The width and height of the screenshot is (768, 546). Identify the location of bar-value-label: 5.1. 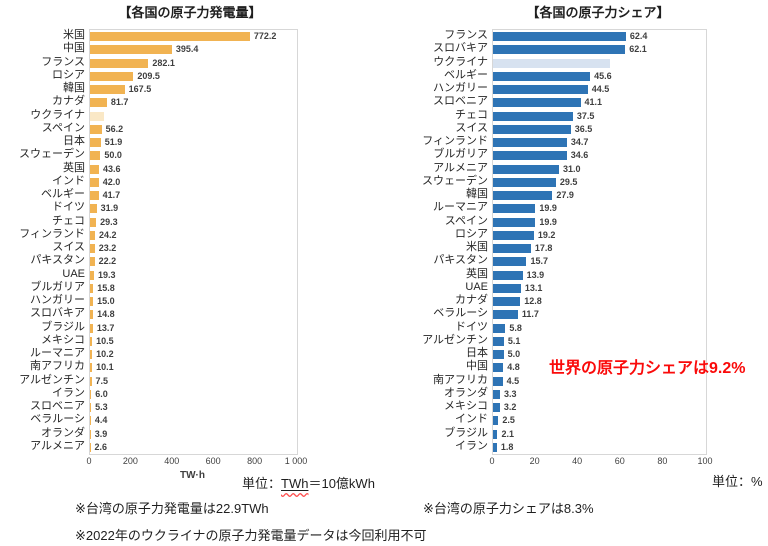
(514, 340).